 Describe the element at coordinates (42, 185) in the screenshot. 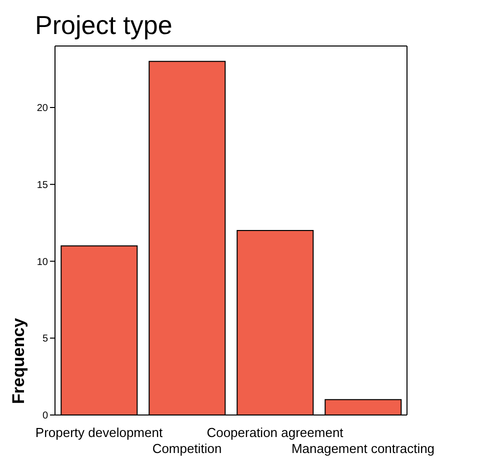

I see `y-tick-label: 15` at that location.